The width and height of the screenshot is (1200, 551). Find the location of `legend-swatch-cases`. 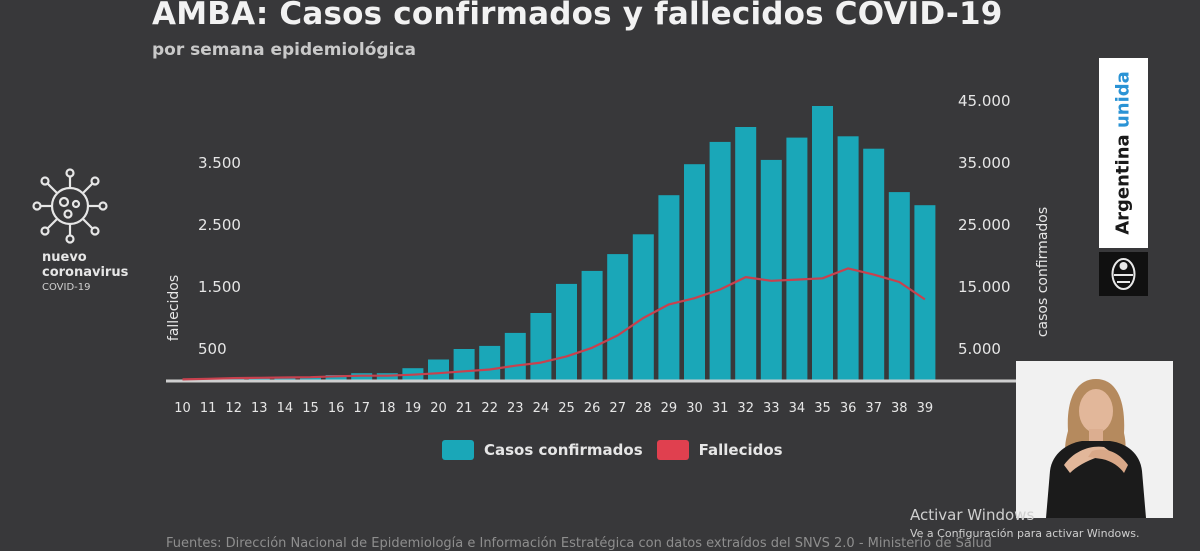

legend-swatch-cases is located at coordinates (458, 450).